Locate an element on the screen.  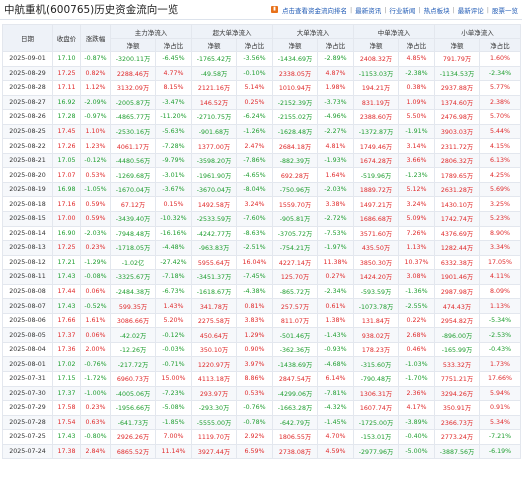
medium-amount-cell: -1725.00万 is located at coordinates (376, 422).